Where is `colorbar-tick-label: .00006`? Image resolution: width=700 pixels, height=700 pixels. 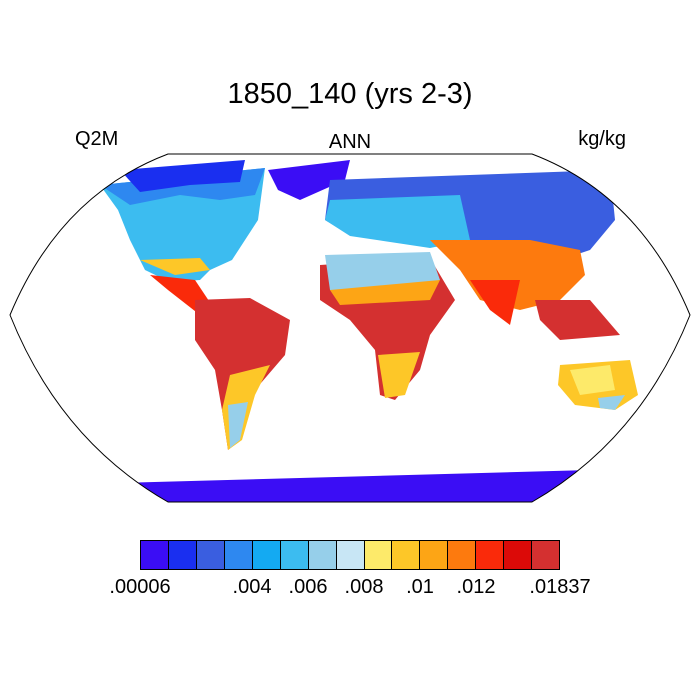 colorbar-tick-label: .00006 is located at coordinates (140, 587).